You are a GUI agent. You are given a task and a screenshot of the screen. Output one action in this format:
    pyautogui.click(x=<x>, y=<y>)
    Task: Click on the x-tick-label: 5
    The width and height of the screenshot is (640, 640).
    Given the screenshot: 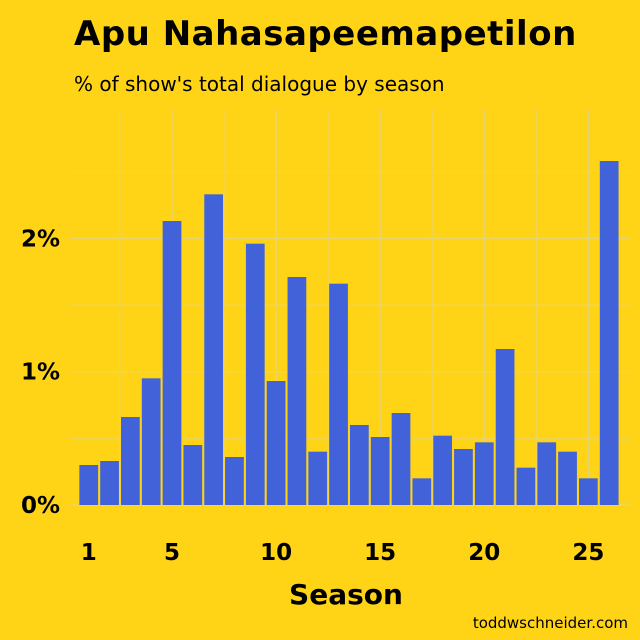 What is the action you would take?
    pyautogui.click(x=172, y=553)
    